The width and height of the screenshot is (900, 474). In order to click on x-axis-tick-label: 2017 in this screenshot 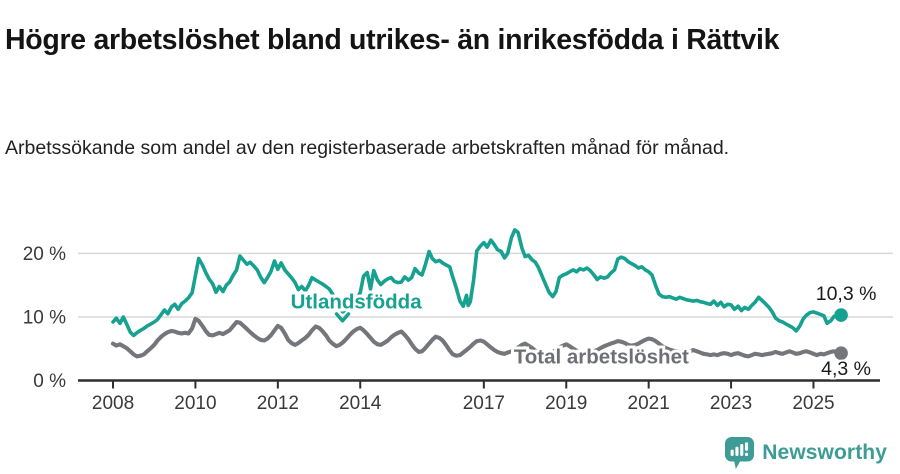, I will do `click(484, 403)`.